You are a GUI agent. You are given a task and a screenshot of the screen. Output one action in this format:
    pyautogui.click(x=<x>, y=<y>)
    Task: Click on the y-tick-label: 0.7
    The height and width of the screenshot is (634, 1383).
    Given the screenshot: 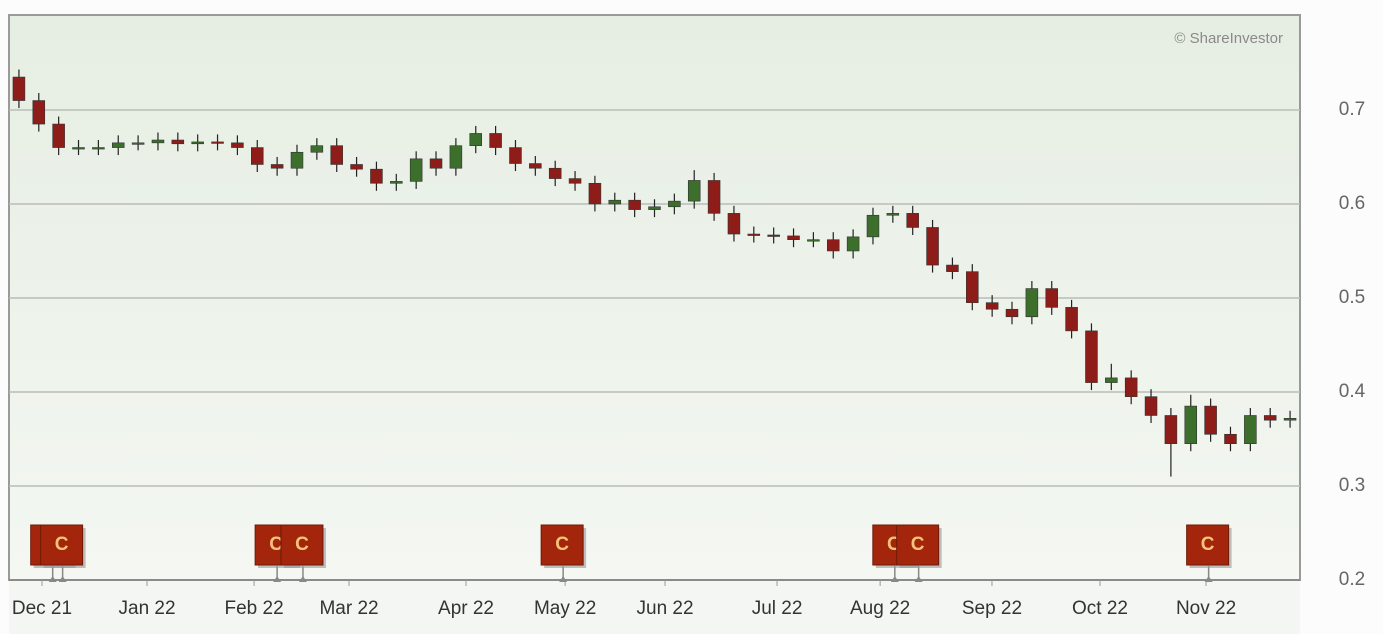 What is the action you would take?
    pyautogui.click(x=1352, y=109)
    